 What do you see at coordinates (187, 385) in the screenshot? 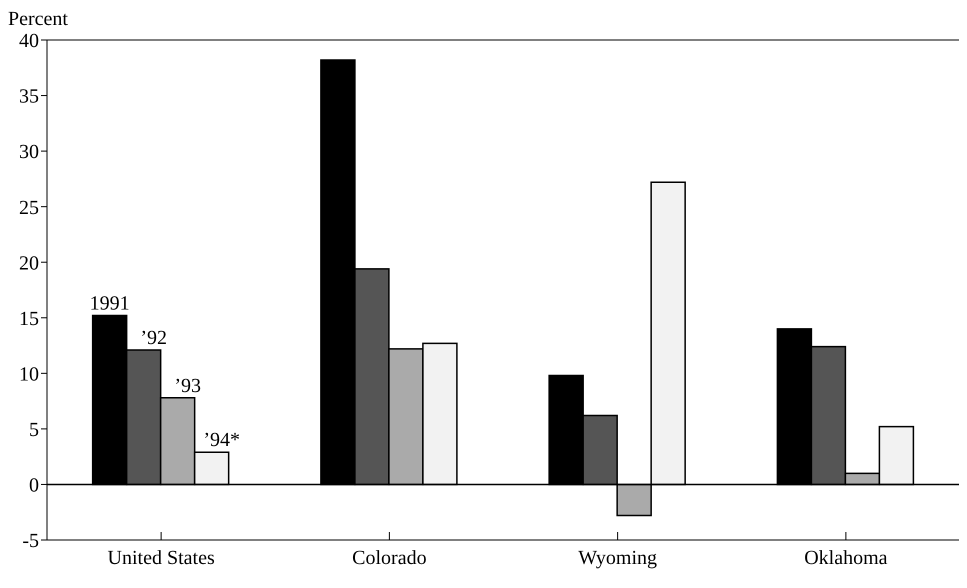
I see `series-label: ’93` at bounding box center [187, 385].